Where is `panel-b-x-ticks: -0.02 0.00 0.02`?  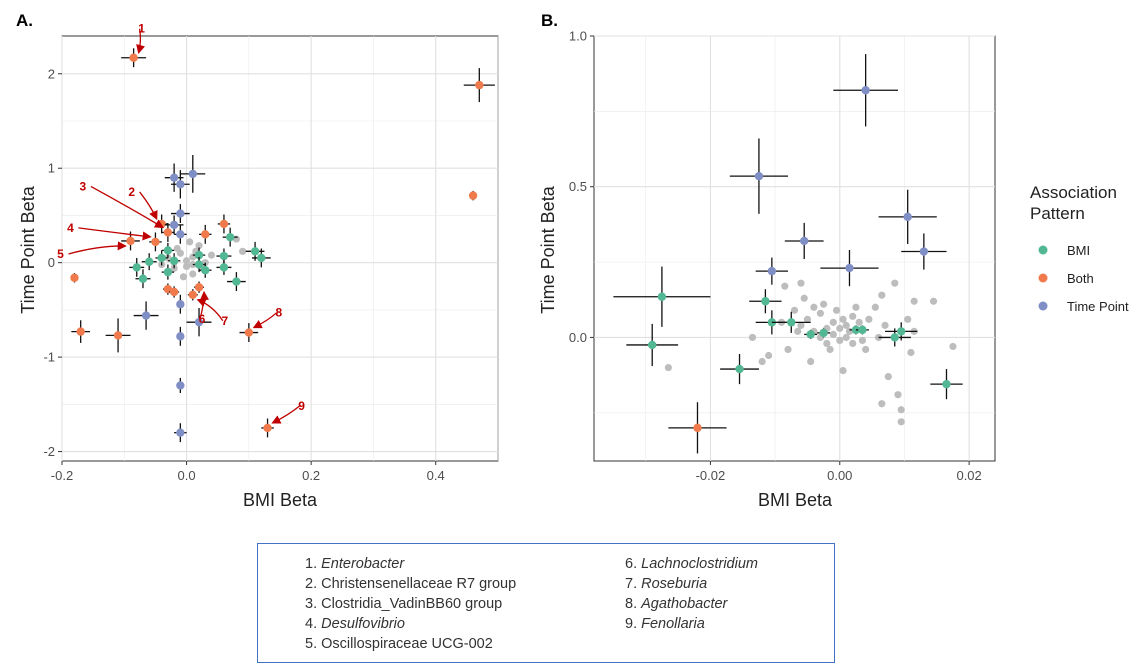
panel-b-x-ticks: -0.02 0.00 0.02 is located at coordinates (839, 472).